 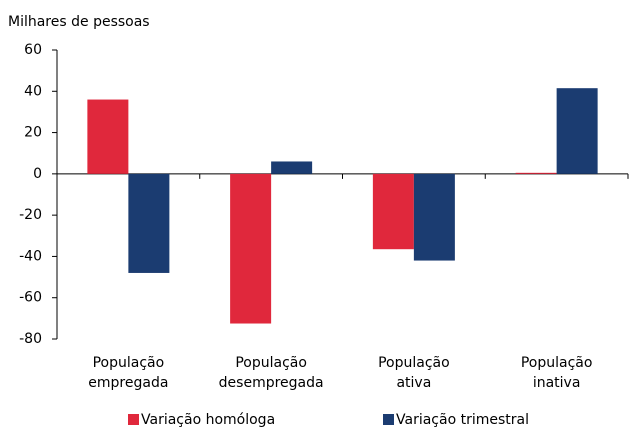 What do you see at coordinates (30, 298) in the screenshot?
I see `y-tick-label: -60` at bounding box center [30, 298].